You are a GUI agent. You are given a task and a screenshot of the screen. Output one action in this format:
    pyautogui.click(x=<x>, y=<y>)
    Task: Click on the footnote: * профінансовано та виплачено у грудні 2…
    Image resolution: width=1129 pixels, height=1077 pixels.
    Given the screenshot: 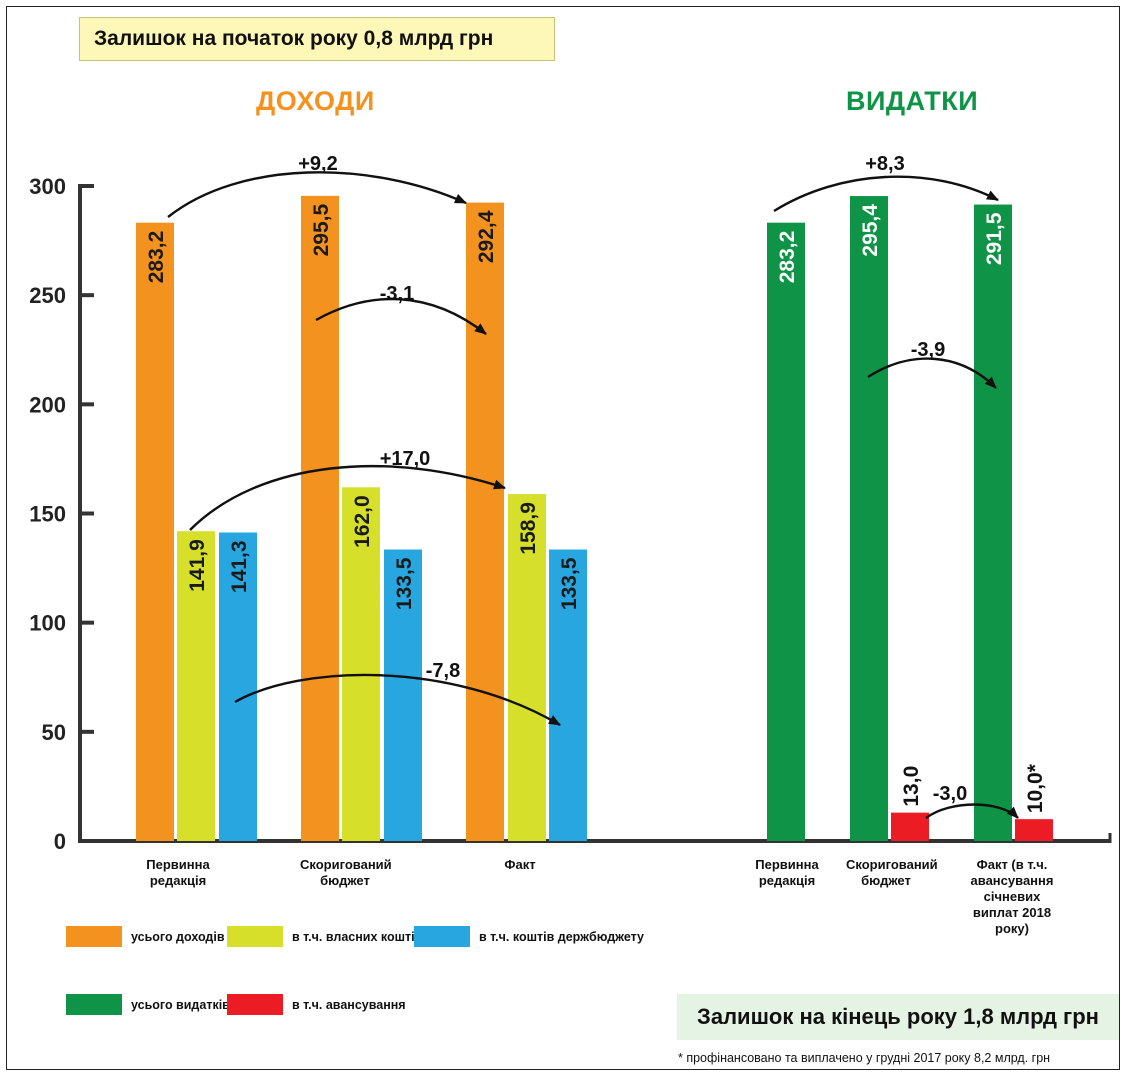 What is the action you would take?
    pyautogui.click(x=864, y=1058)
    